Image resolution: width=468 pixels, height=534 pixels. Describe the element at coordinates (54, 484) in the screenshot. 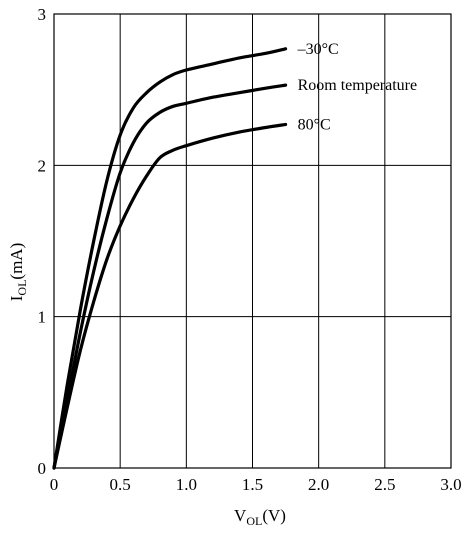

I see `x-tick-label: 0` at that location.